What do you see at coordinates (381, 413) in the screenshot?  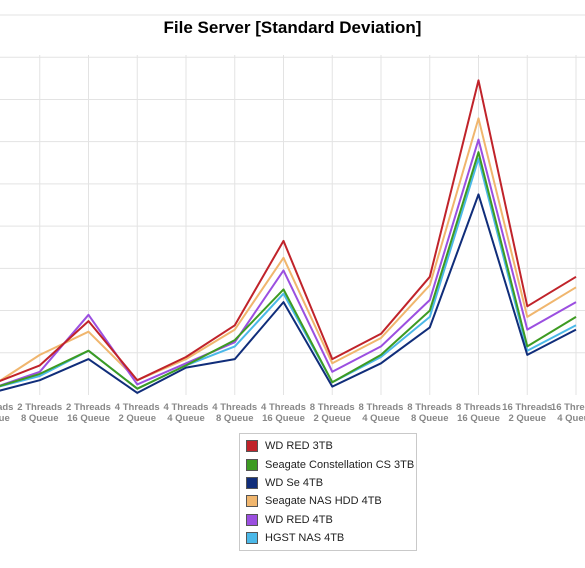 I see `x-tick-label: 8 Threads 4 Queue` at bounding box center [381, 413].